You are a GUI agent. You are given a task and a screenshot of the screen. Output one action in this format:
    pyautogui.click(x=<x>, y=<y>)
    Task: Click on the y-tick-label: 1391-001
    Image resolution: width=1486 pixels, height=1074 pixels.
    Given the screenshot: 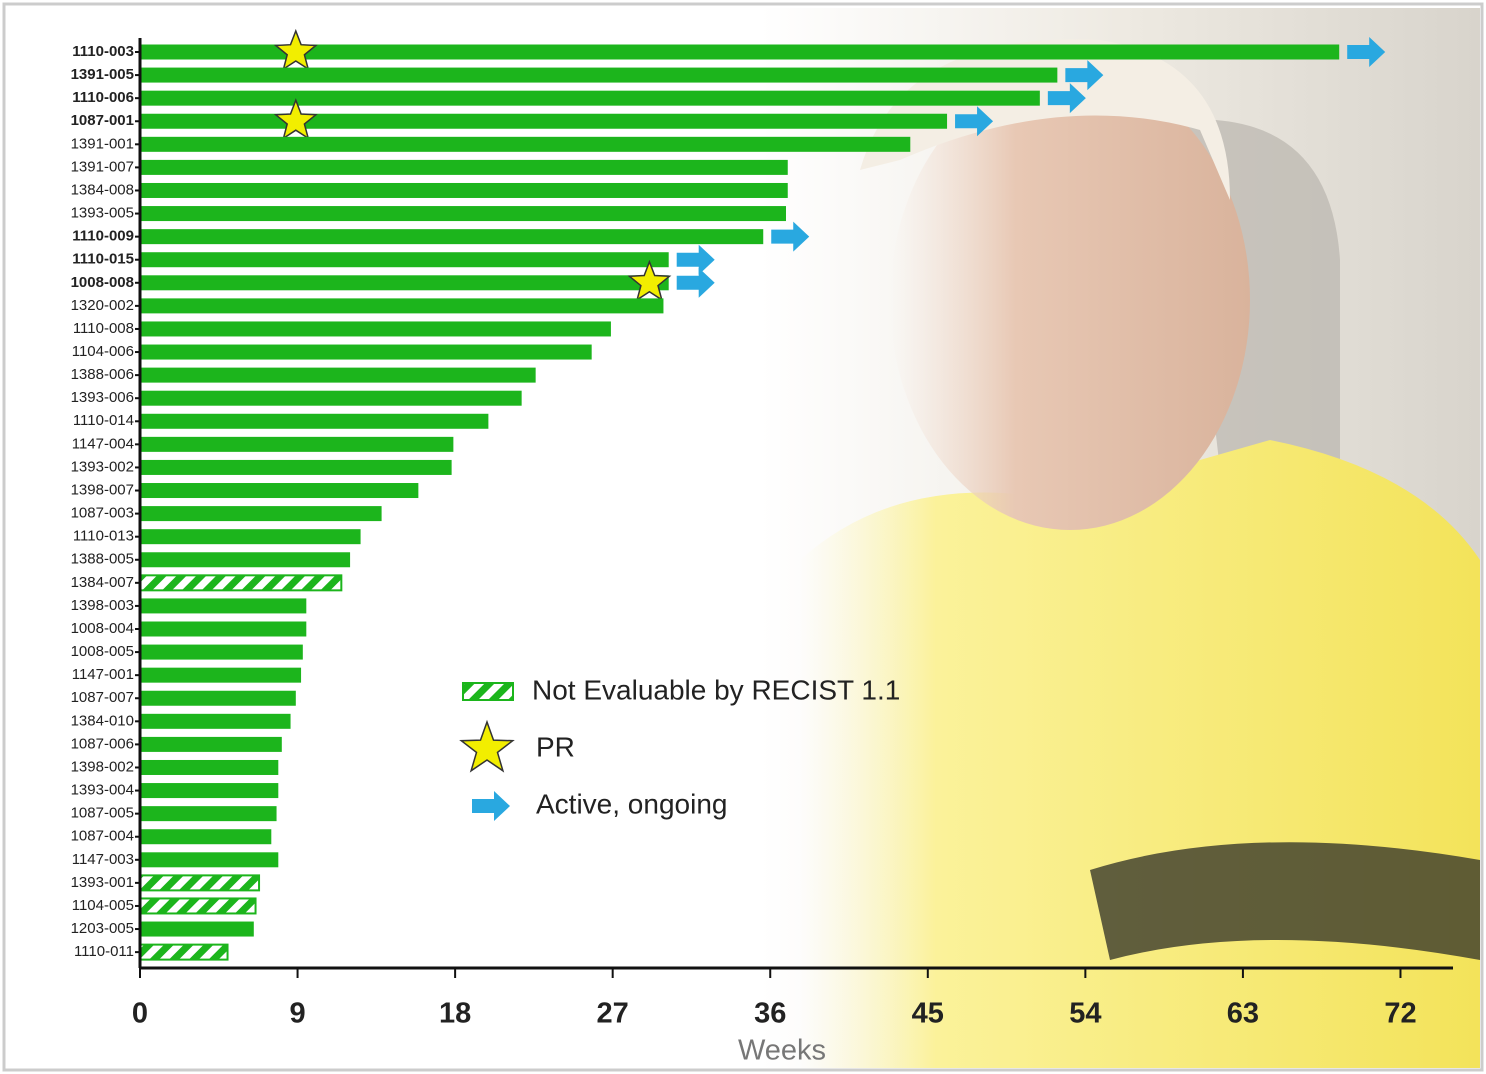 What is the action you would take?
    pyautogui.click(x=102, y=143)
    